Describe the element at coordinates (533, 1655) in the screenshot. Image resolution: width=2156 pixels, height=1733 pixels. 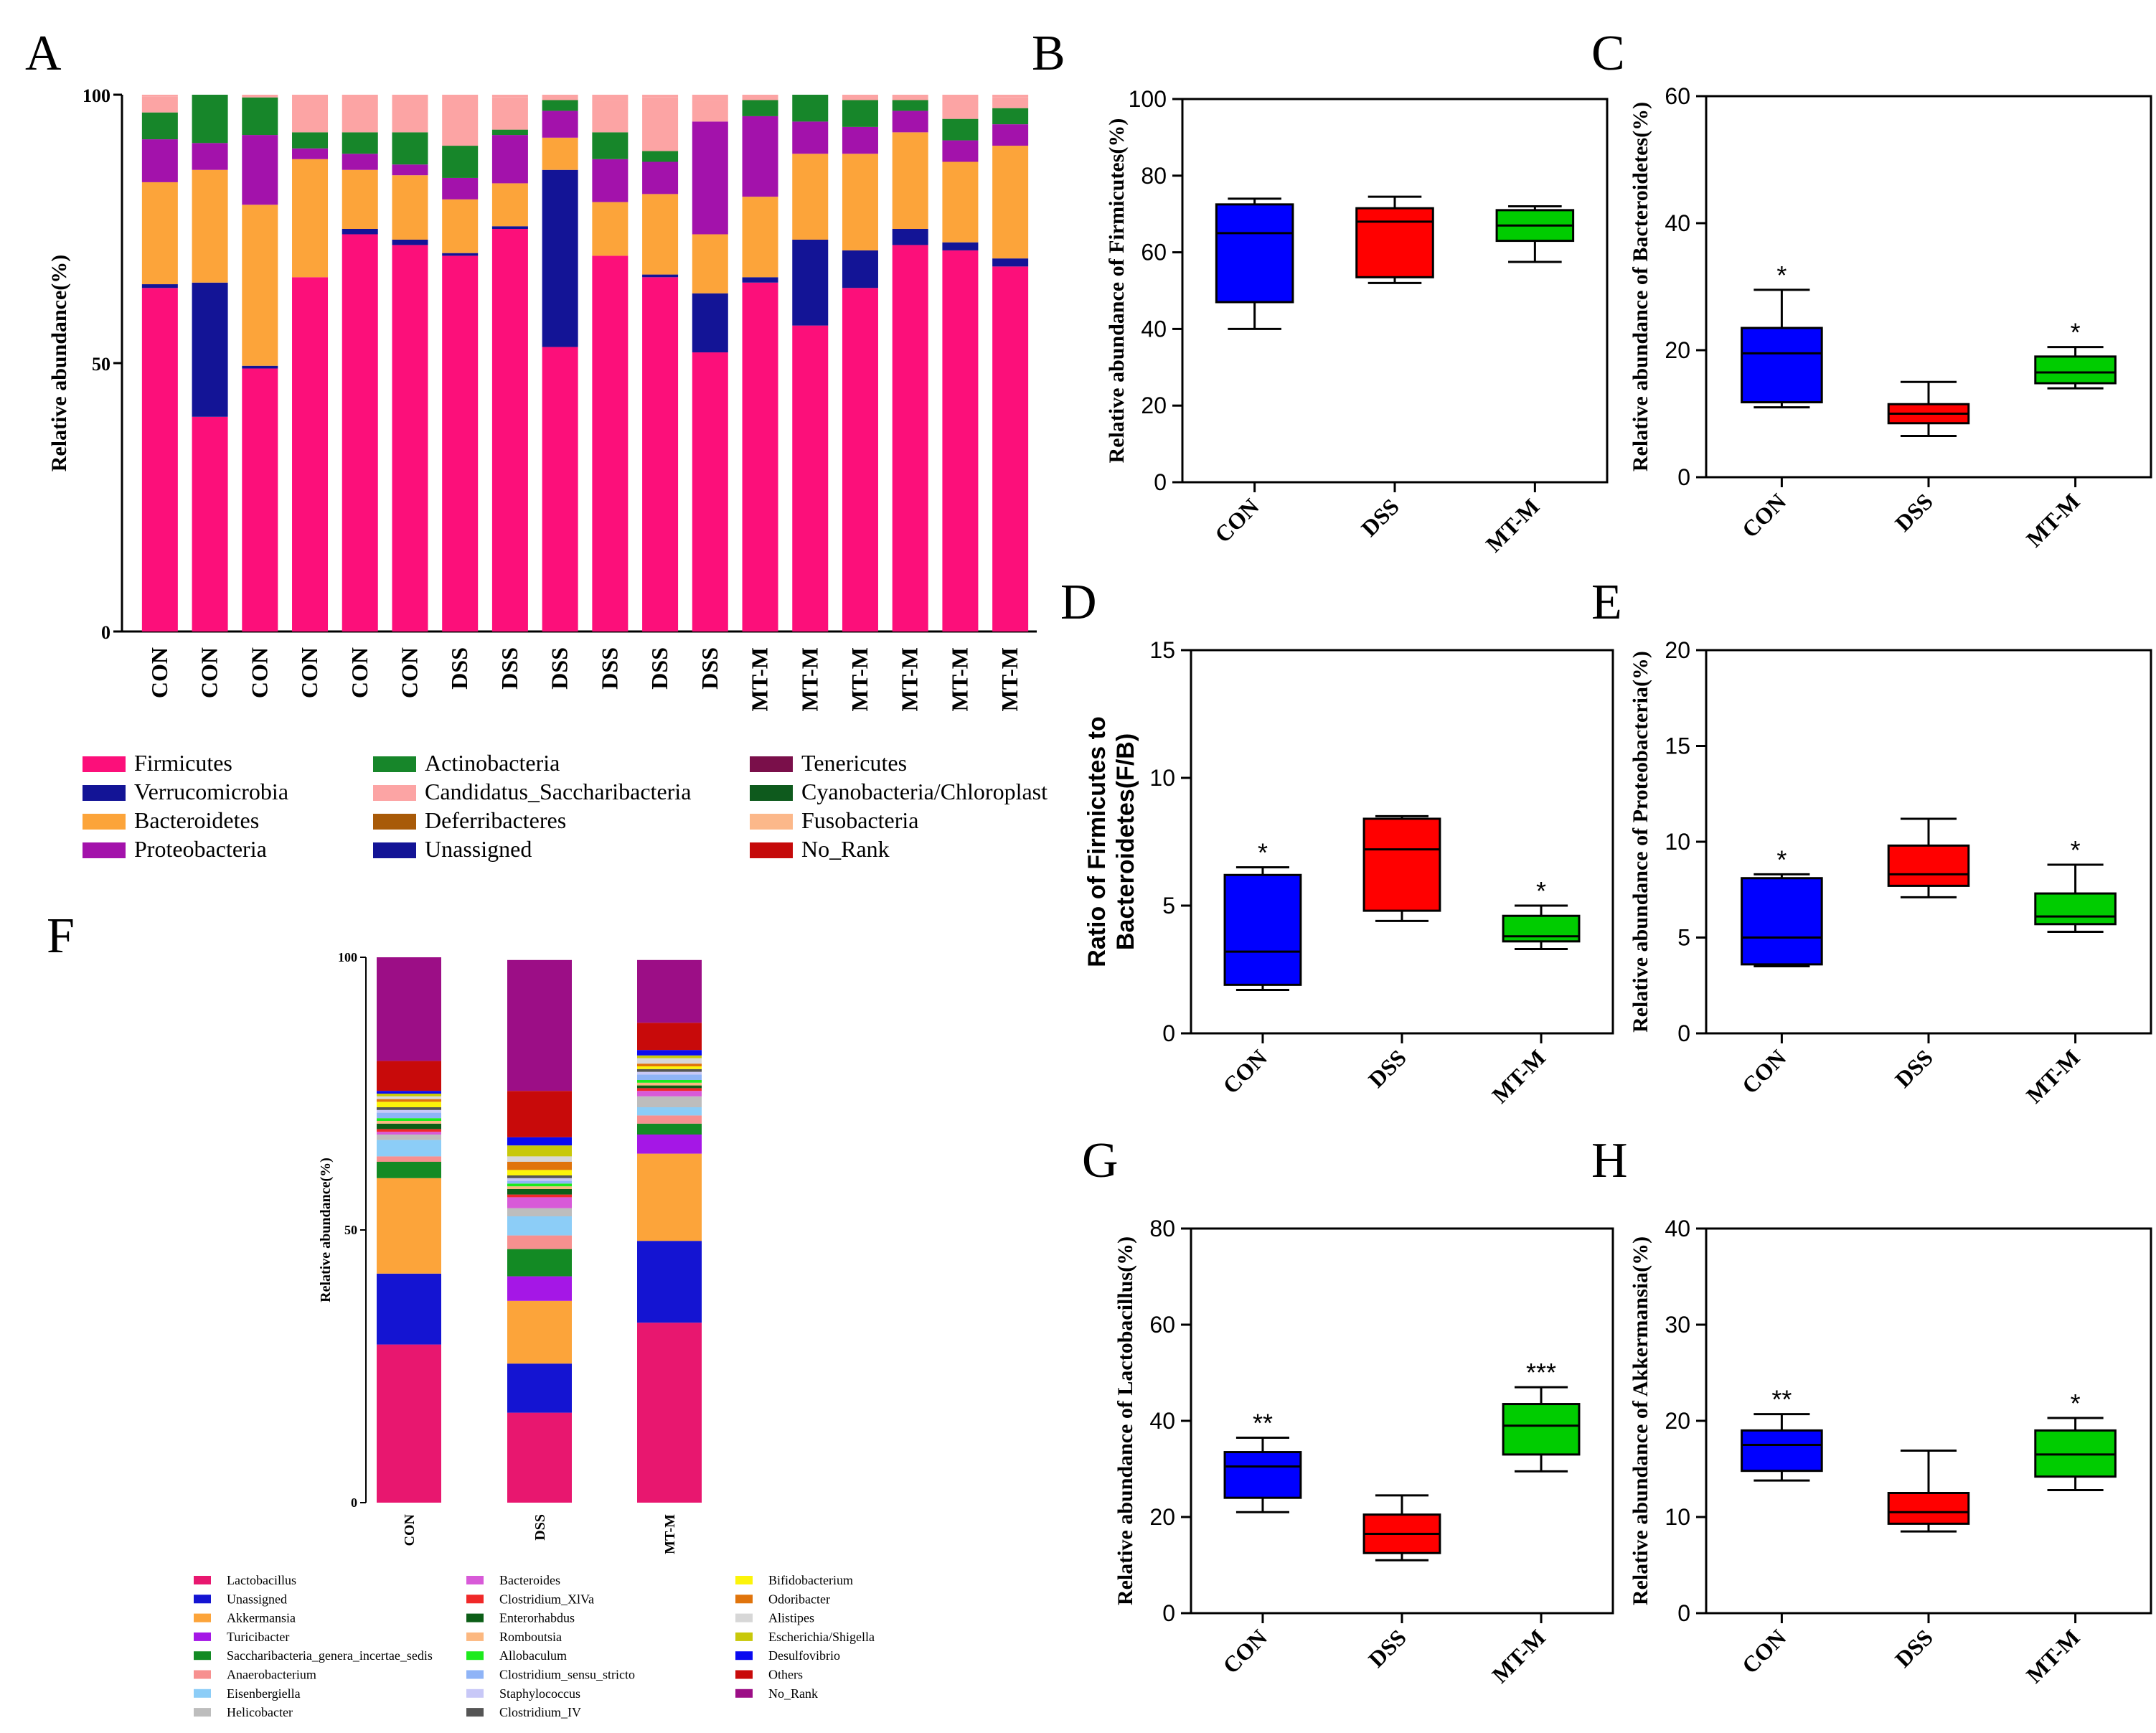
I see `legend-label-allobaculum: Allobaculum` at that location.